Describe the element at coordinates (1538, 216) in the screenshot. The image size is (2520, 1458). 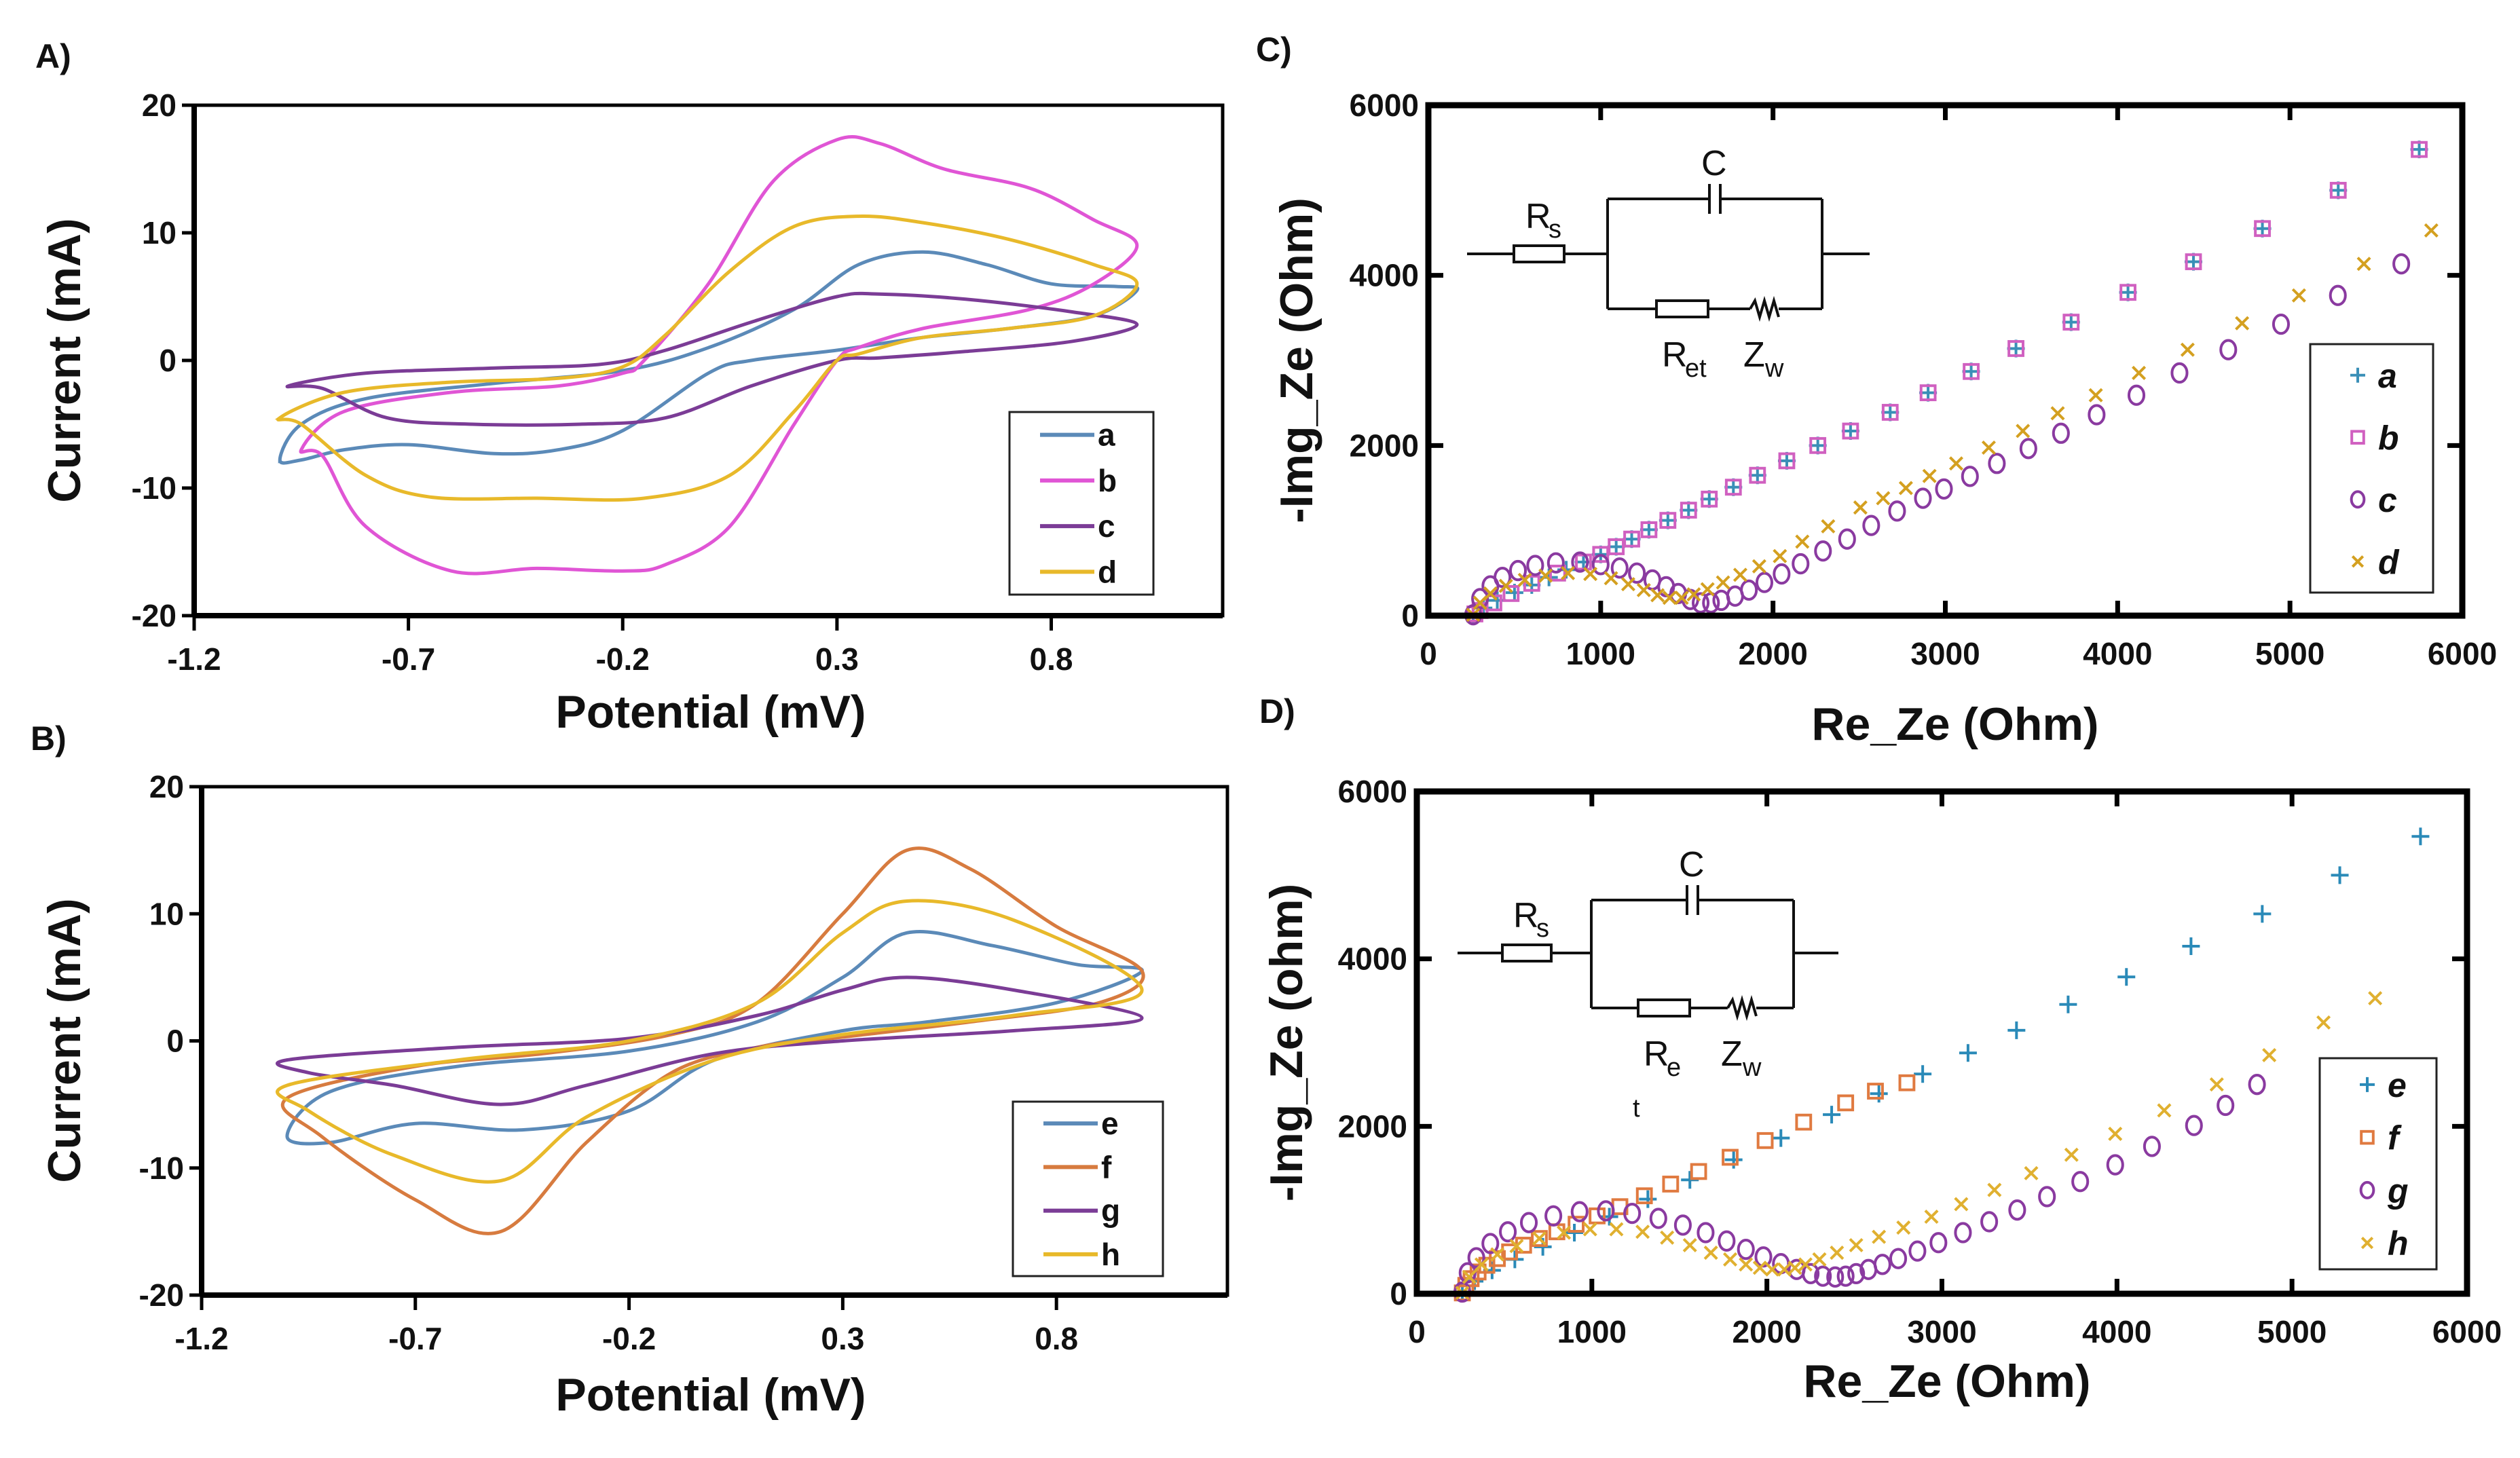
I see `label-rs: R` at that location.